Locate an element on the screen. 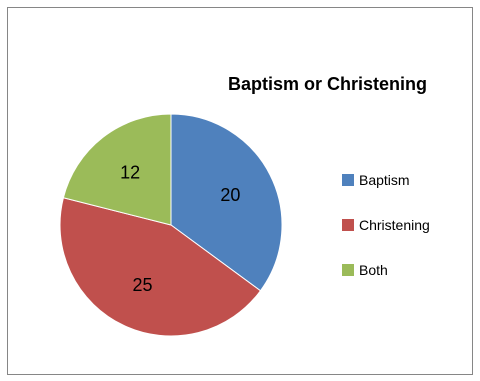 The image size is (480, 381). data-label-baptism: 20 is located at coordinates (230, 195).